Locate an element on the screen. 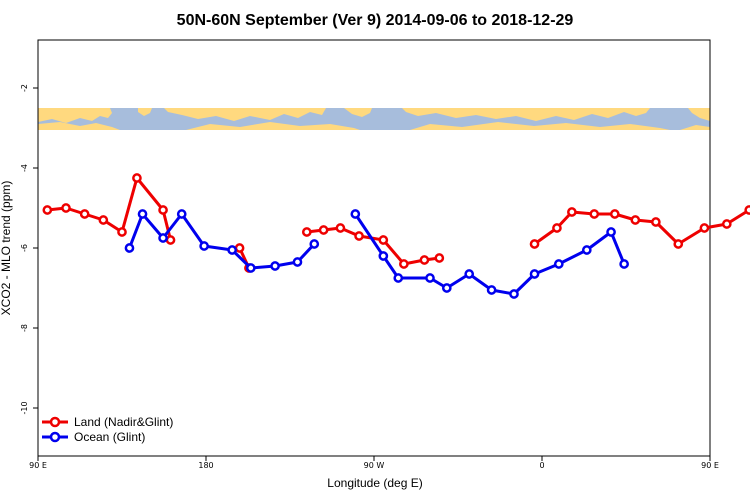 The height and width of the screenshot is (500, 750). map-land is located at coordinates (374, 119).